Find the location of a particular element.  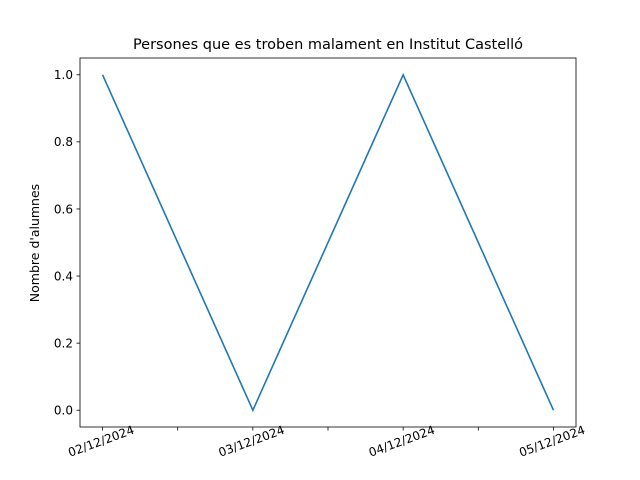

y-tick-label-5: 1.0 is located at coordinates (63, 75).